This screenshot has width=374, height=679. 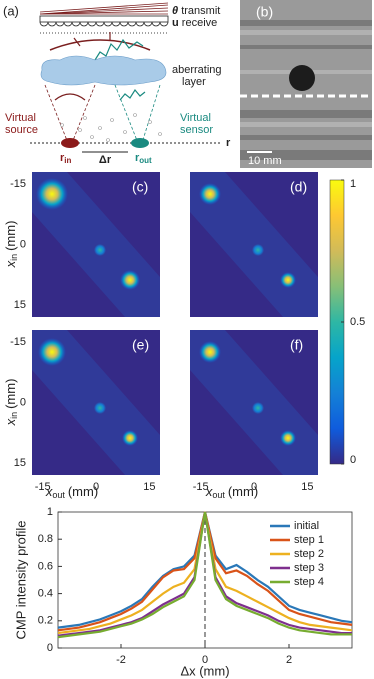 I want to click on panel-label: (b), so click(x=264, y=12).